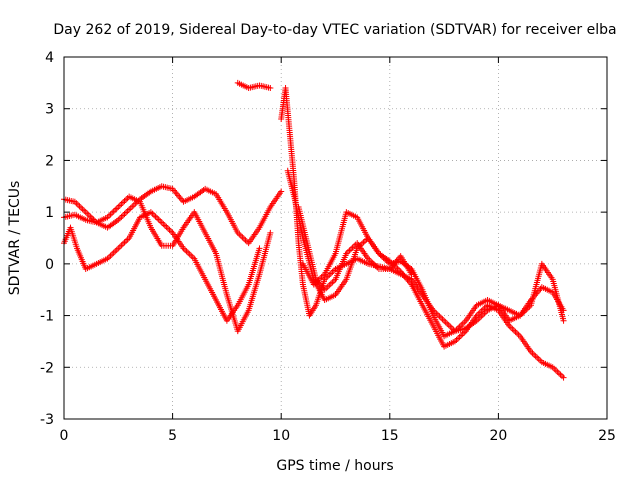 The width and height of the screenshot is (640, 480). I want to click on y-tick-label: 2, so click(49, 161).